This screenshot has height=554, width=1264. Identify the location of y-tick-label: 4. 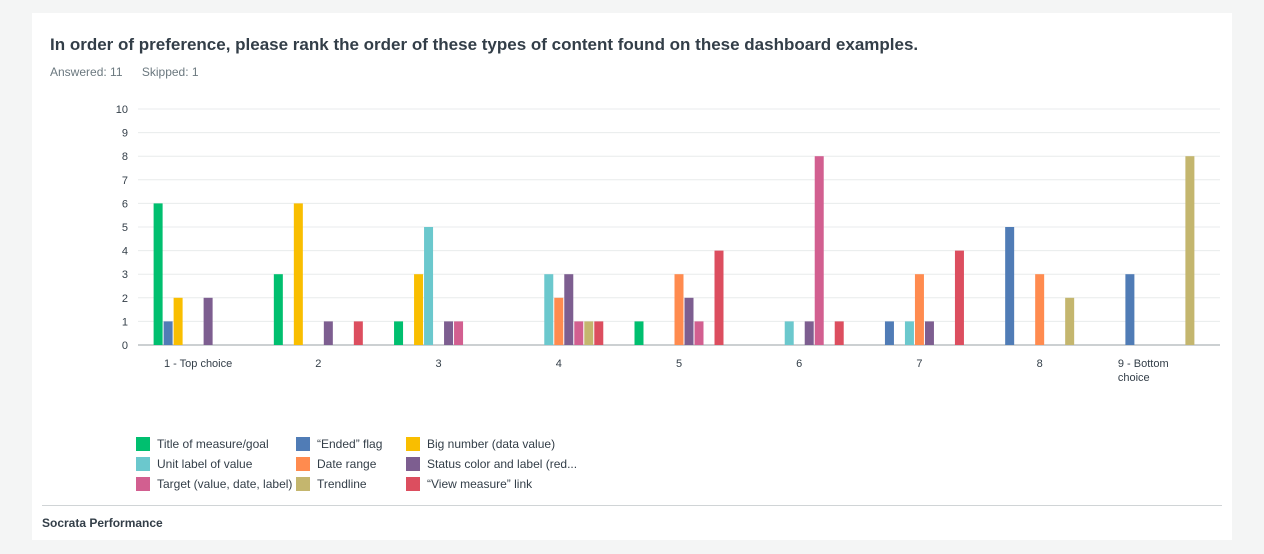
(125, 252).